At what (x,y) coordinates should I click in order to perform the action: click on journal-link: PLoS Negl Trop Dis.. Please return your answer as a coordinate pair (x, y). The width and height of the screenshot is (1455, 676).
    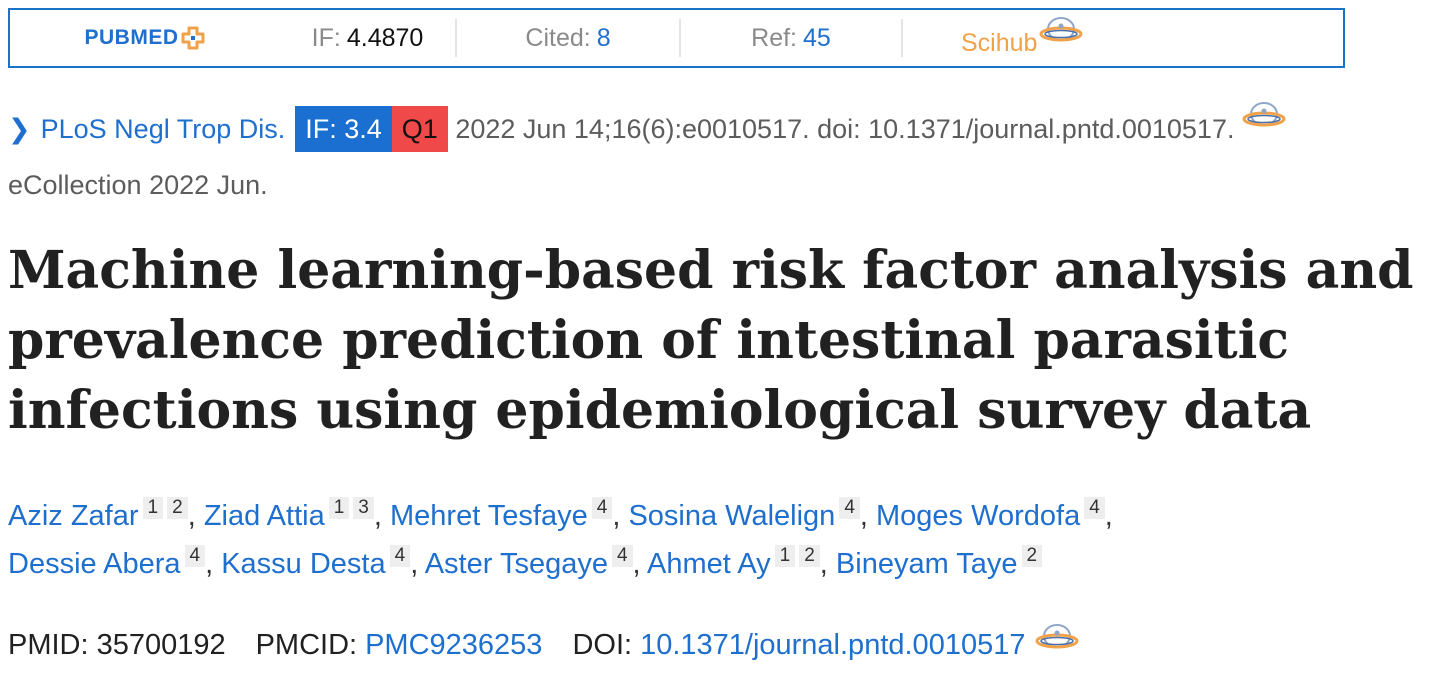
    Looking at the image, I should click on (163, 129).